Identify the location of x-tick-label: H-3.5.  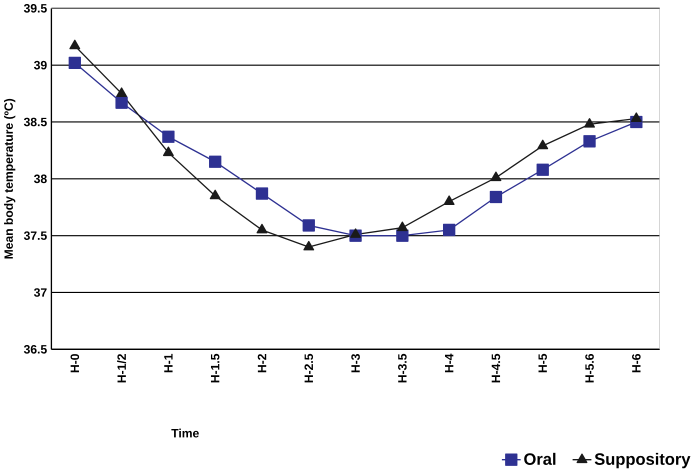
(402, 368).